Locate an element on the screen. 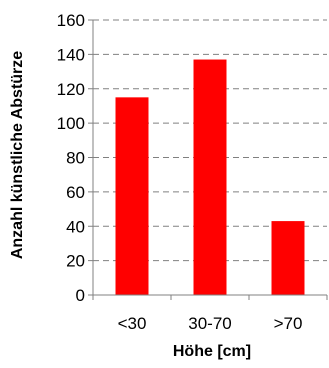 This screenshot has width=329, height=368. y-tick-label: 80 is located at coordinates (75, 158).